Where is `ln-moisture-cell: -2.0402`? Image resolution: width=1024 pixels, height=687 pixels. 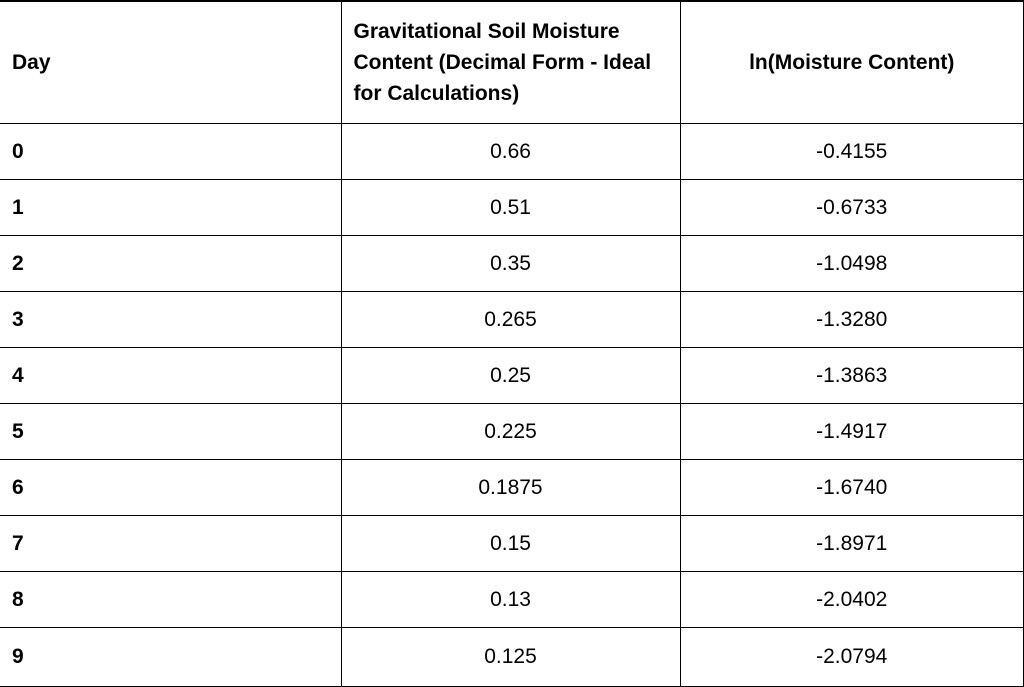
ln-moisture-cell: -2.0402 is located at coordinates (851, 599).